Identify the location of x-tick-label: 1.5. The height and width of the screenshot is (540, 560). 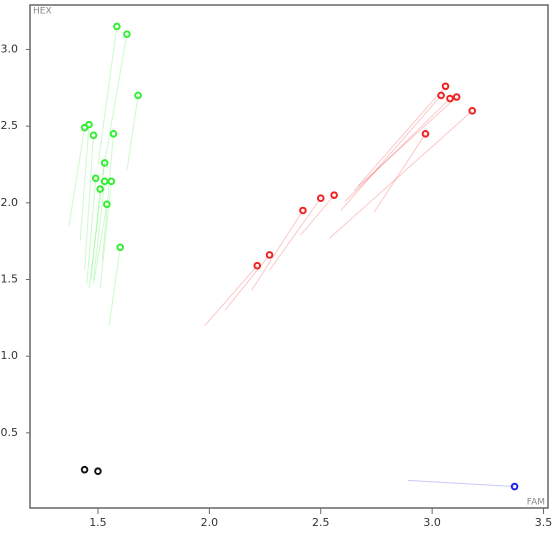
(98, 522).